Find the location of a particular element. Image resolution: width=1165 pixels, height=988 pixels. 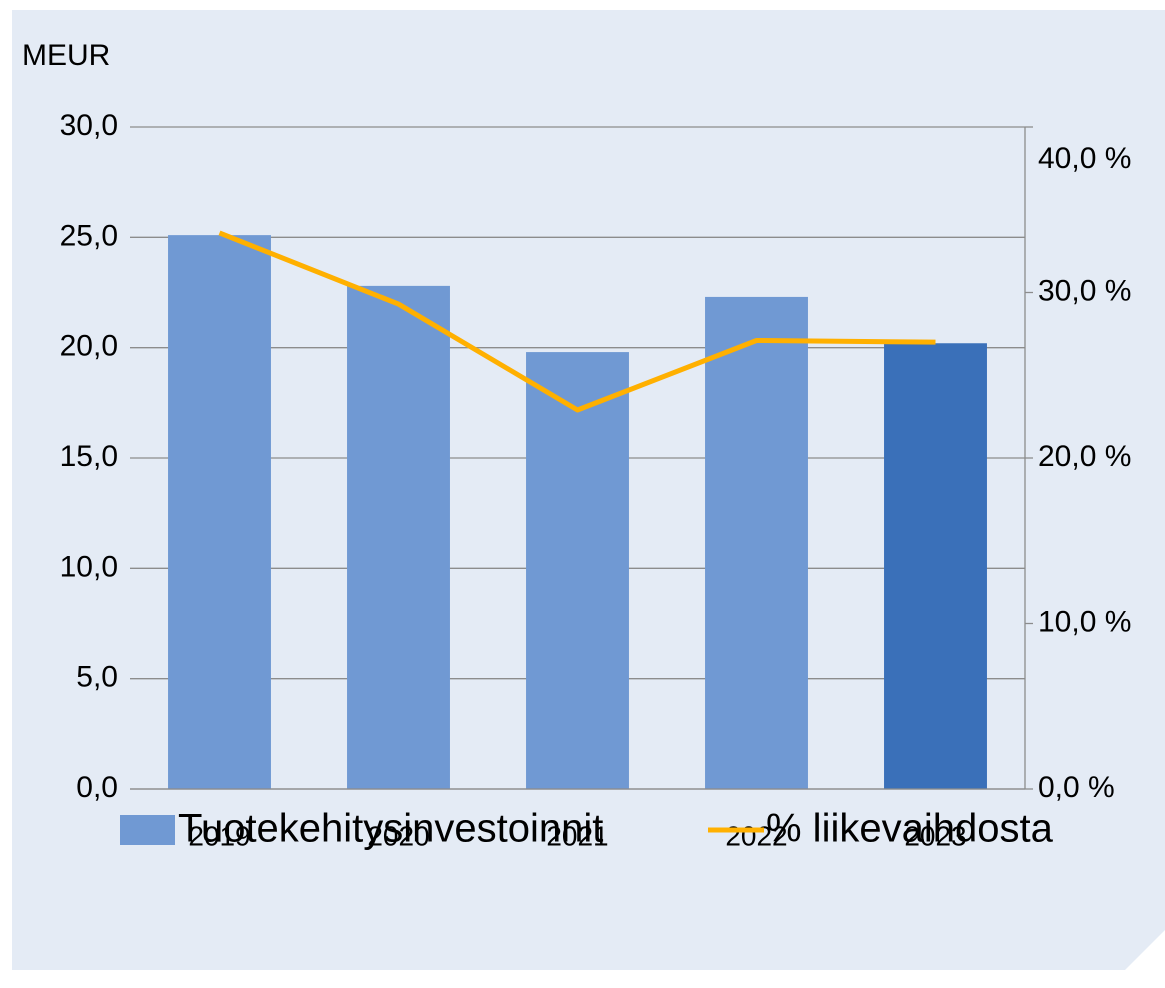

line is located at coordinates (577, 321).